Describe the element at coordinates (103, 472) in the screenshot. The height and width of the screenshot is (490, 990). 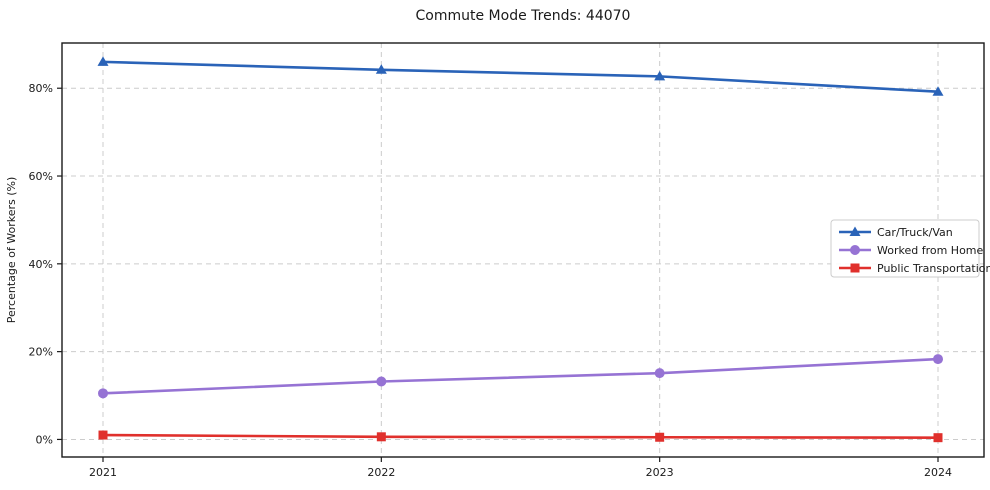
I see `x-tick-label: 2021` at that location.